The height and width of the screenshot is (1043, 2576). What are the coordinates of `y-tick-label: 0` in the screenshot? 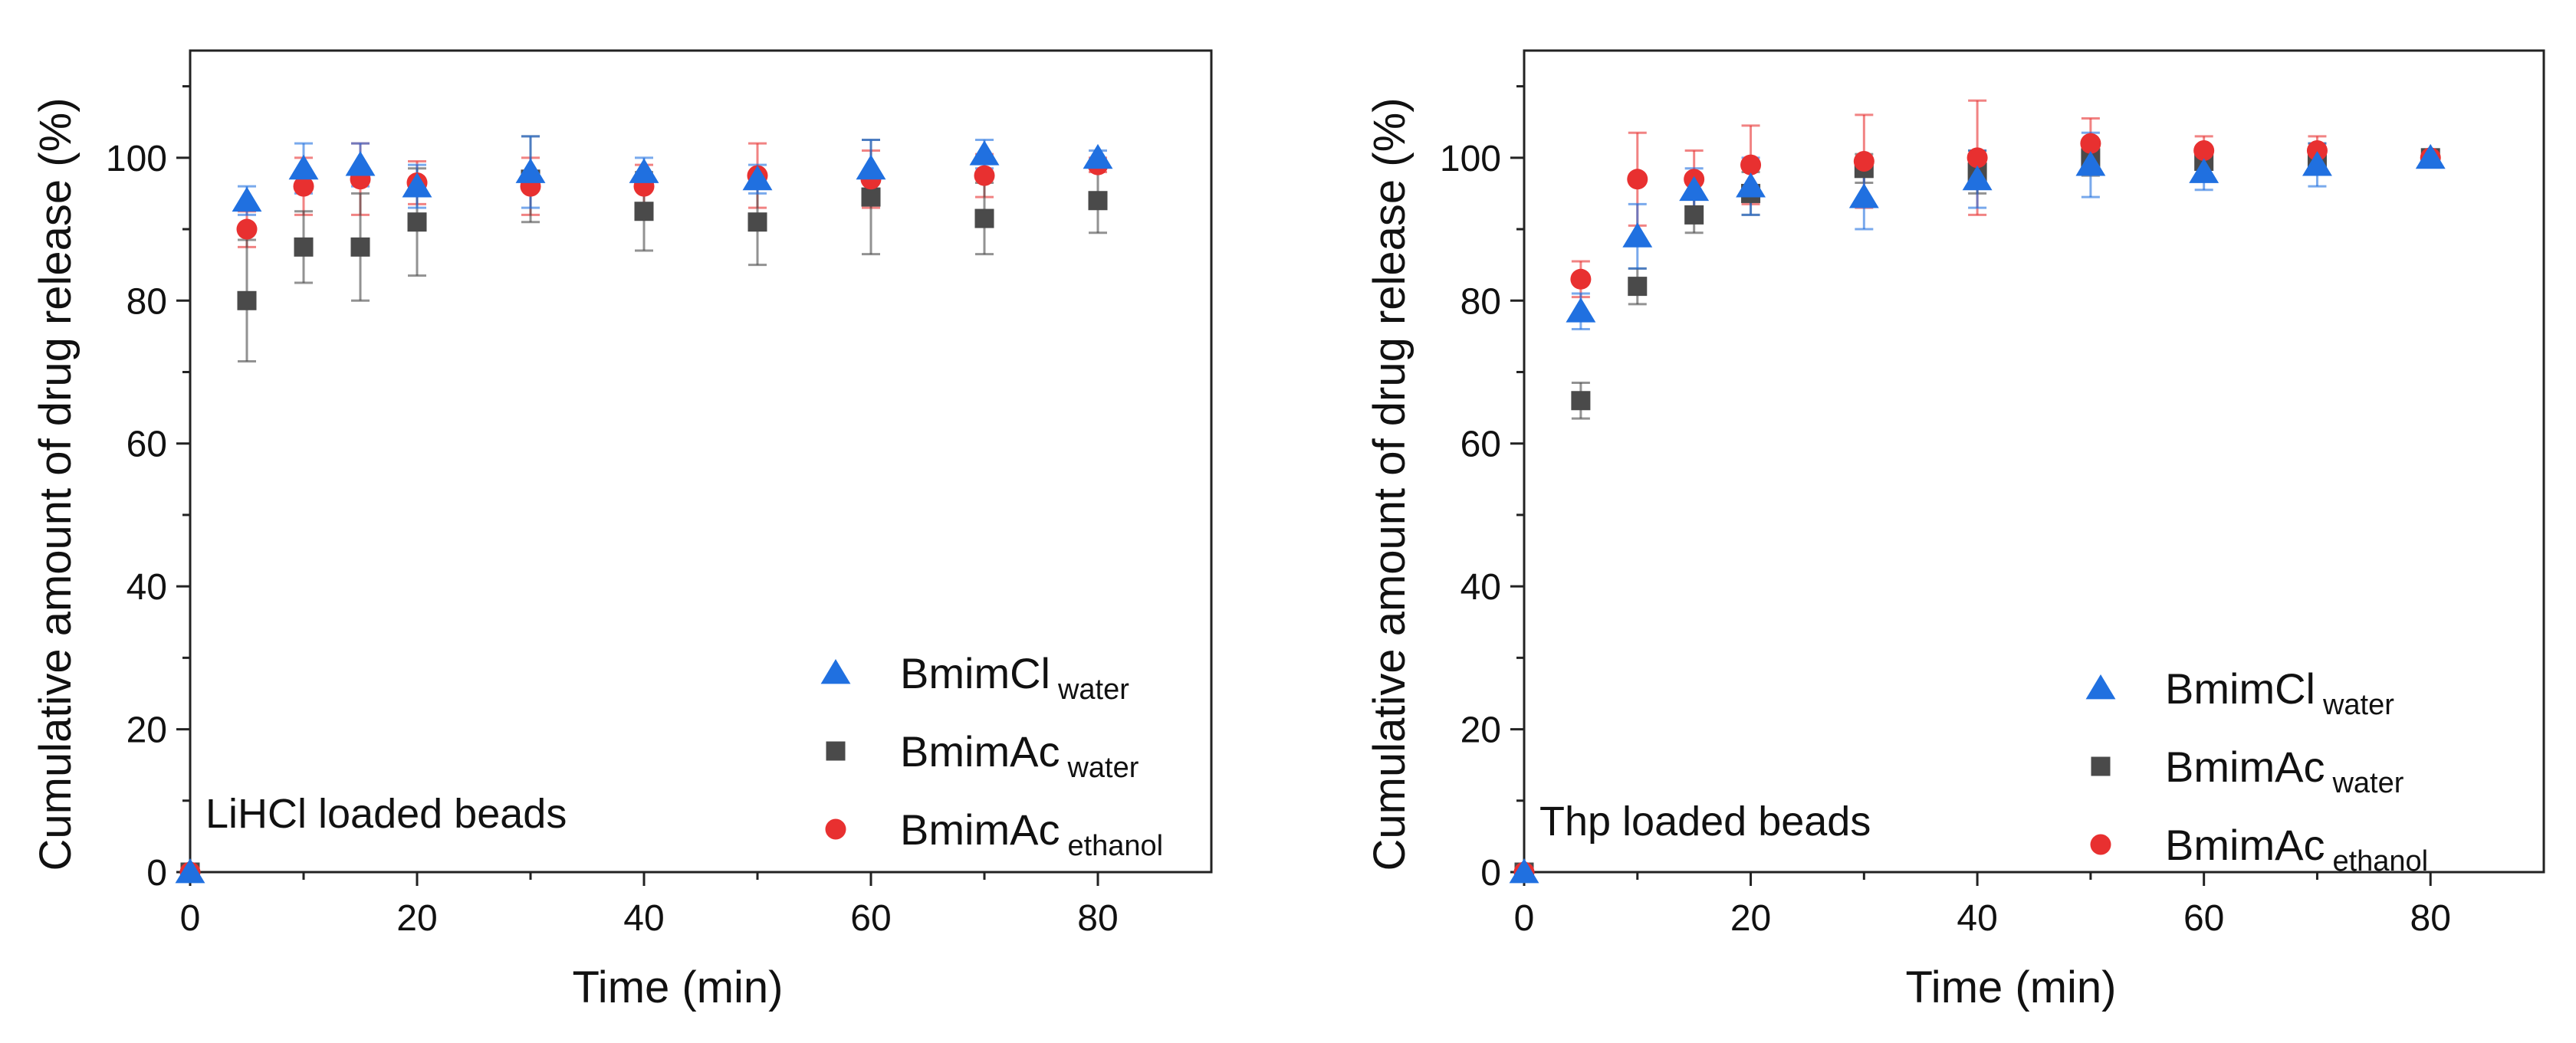 It's located at (156, 873).